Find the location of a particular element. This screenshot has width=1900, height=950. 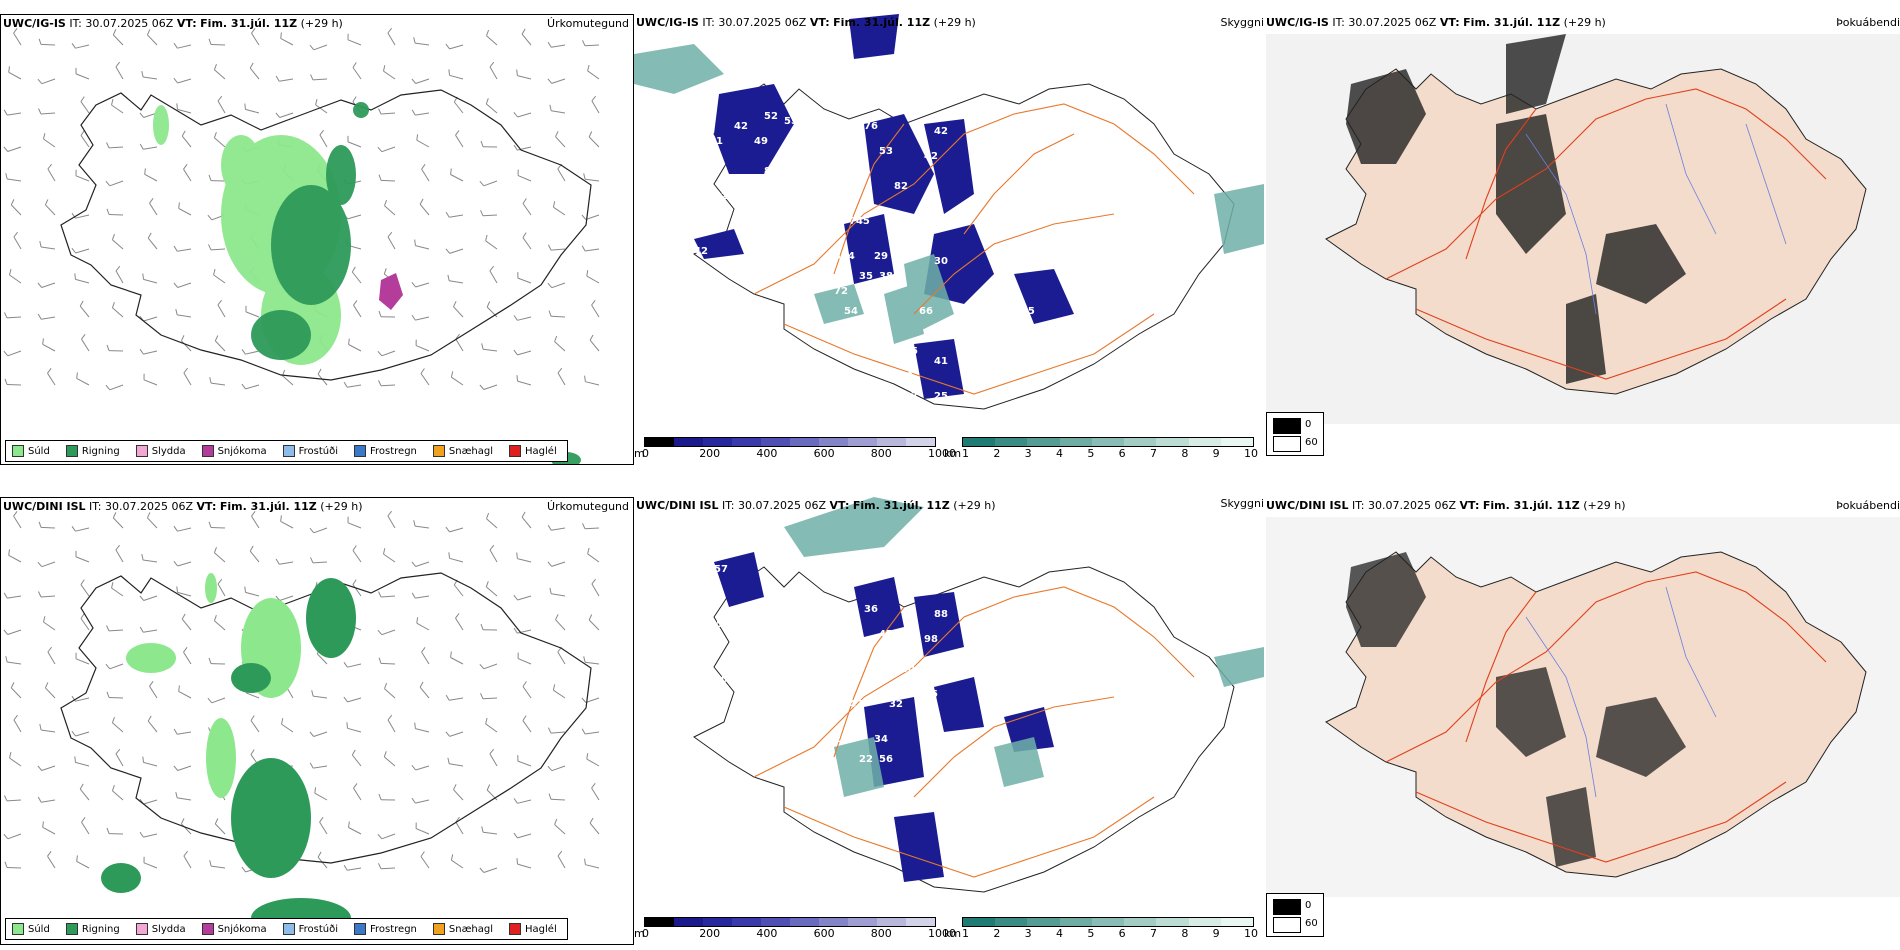

legend-label: Súld is located at coordinates (39, 451).